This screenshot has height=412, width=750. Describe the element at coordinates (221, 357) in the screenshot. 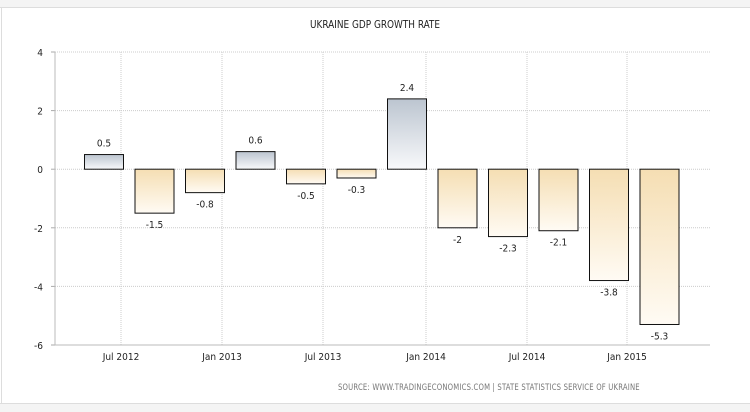

I see `x-tick-label: Jan 2013` at that location.